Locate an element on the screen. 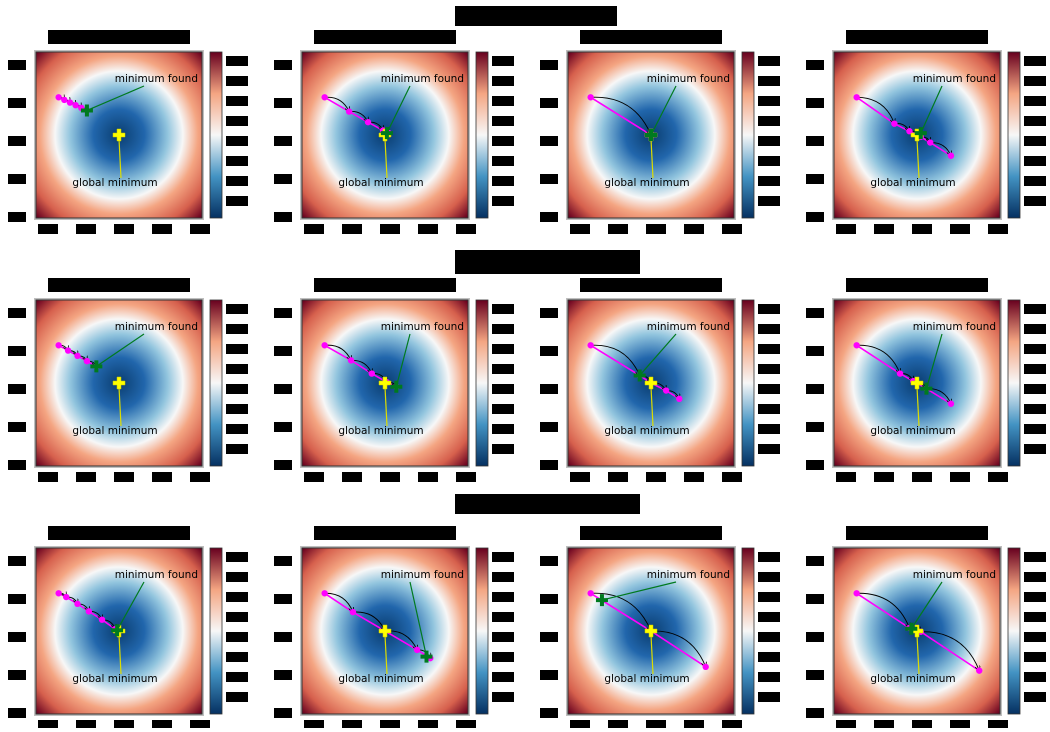 The image size is (1050, 732). subplot-1-3: global minimum minimum found is located at coordinates (926, 380).